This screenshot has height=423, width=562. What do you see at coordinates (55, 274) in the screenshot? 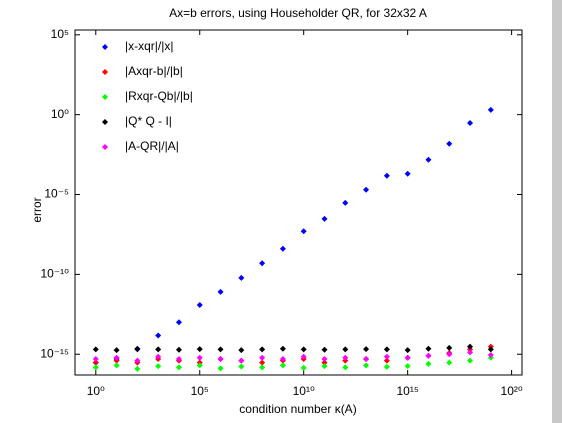
I see `y-tick-label: 10⁻¹⁰` at bounding box center [55, 274].